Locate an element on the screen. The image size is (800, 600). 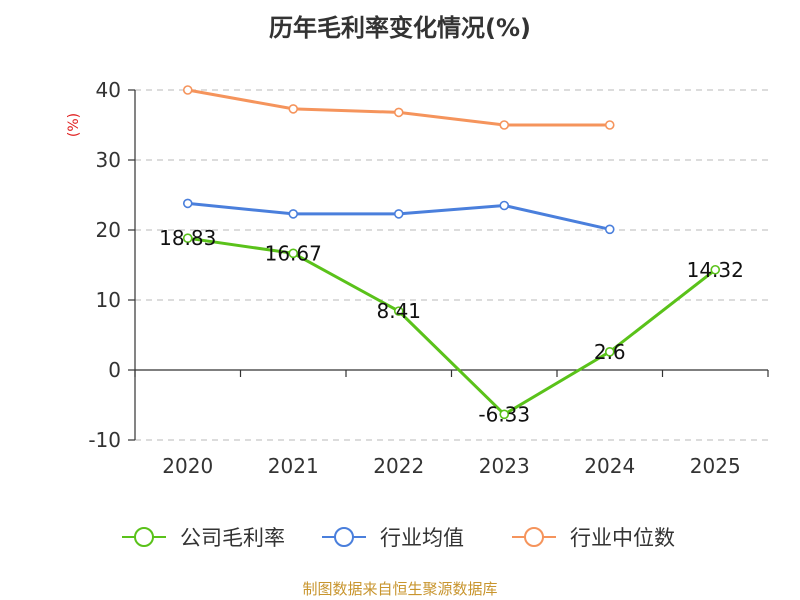
data-label: 14.32 is located at coordinates (715, 270).